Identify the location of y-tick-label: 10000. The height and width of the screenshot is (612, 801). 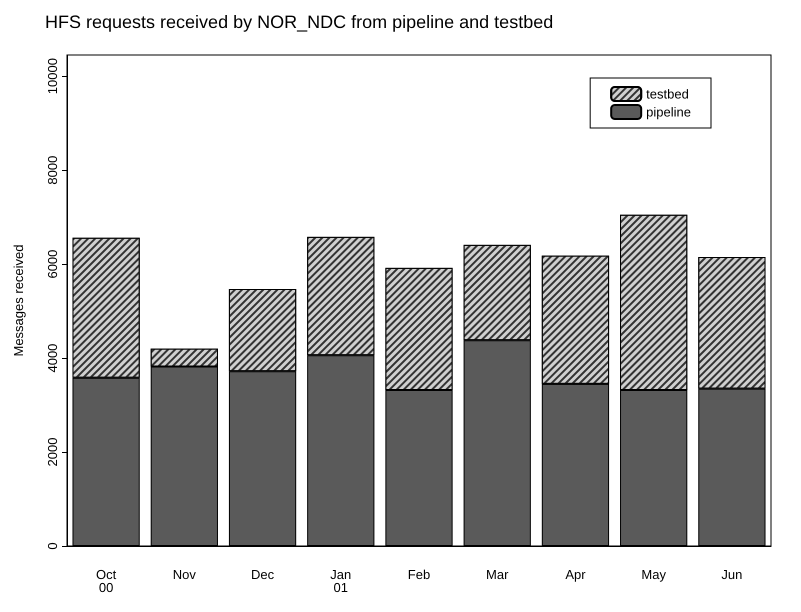
(52, 76).